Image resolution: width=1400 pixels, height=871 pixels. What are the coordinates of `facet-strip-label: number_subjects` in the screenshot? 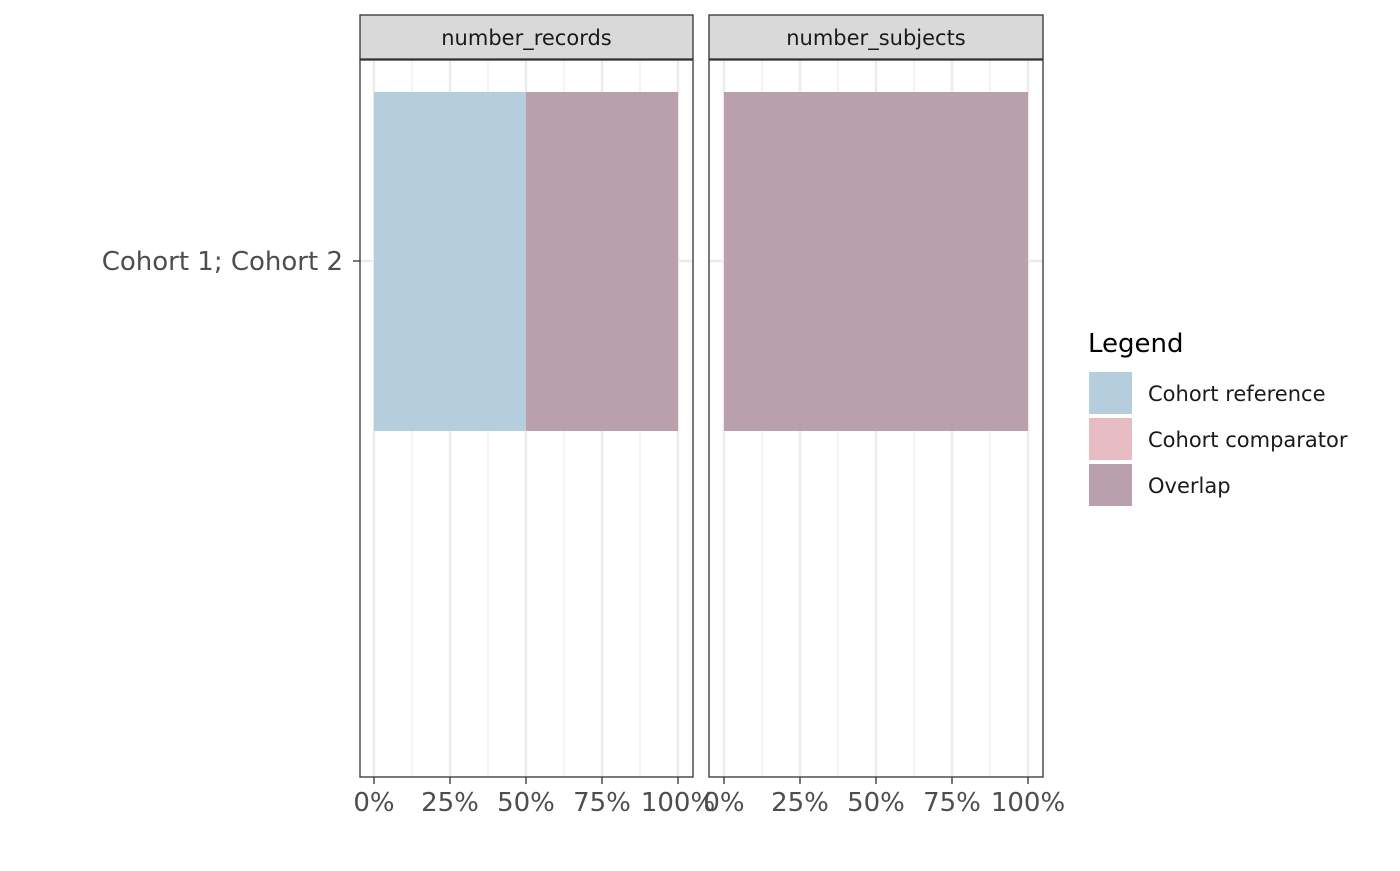 It's located at (876, 38).